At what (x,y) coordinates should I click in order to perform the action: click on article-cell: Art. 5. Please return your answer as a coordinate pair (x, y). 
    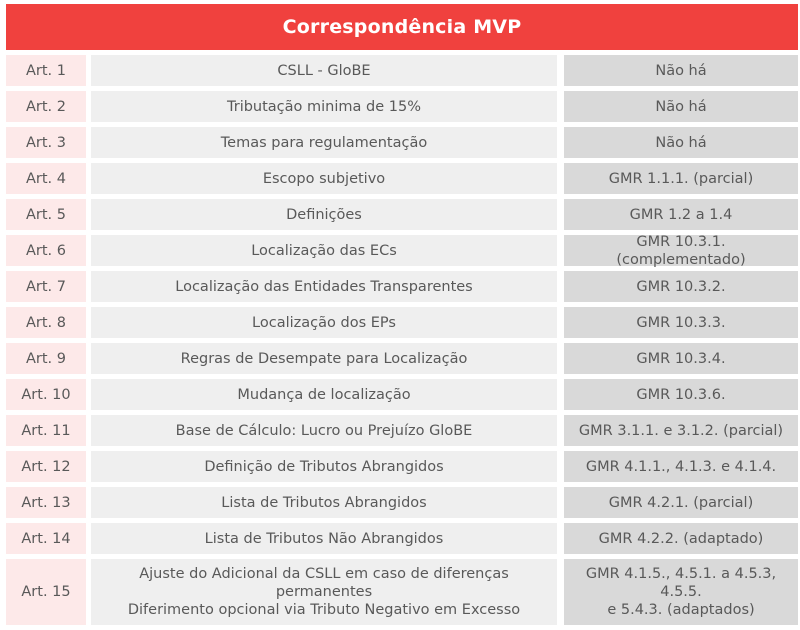
    Looking at the image, I should click on (46, 214).